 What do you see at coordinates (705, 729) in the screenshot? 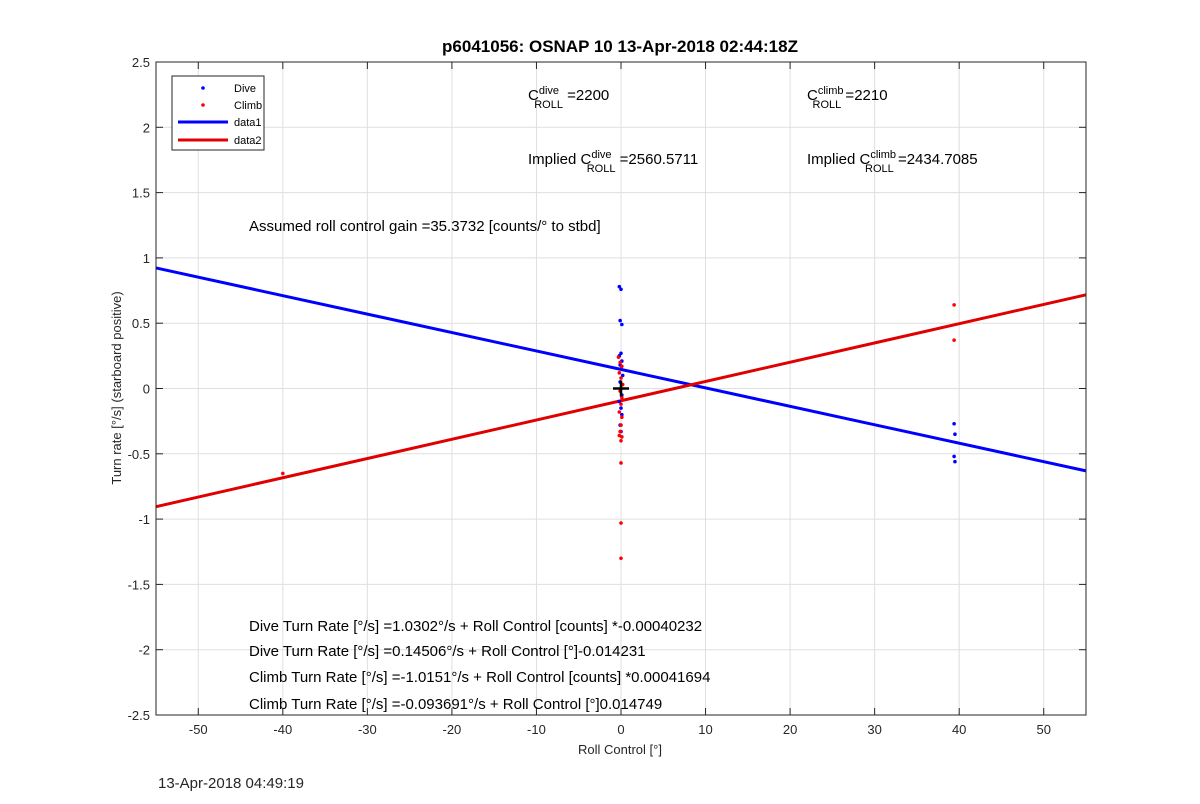
I see `x-tick-label: 10` at bounding box center [705, 729].